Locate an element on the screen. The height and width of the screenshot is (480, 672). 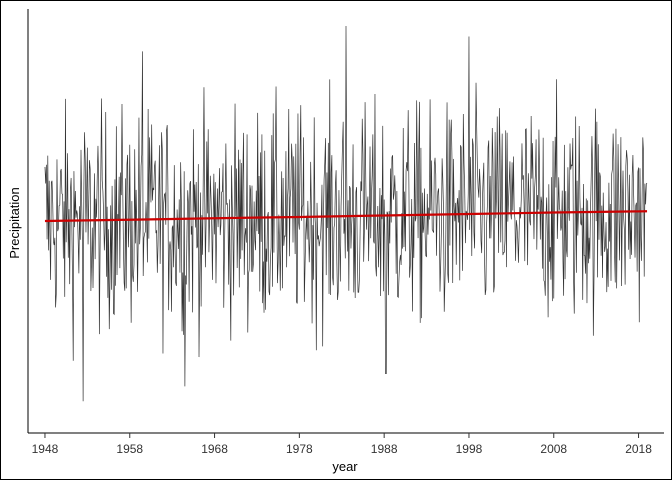
x-axis-title: year is located at coordinates (345, 466).